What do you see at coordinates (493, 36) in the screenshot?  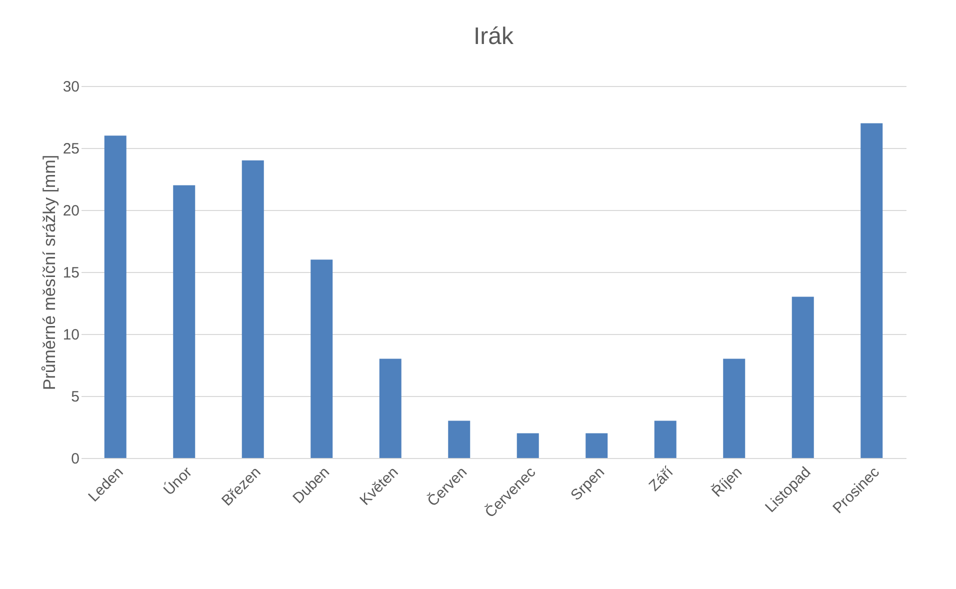 I see `chart-title: Irák` at bounding box center [493, 36].